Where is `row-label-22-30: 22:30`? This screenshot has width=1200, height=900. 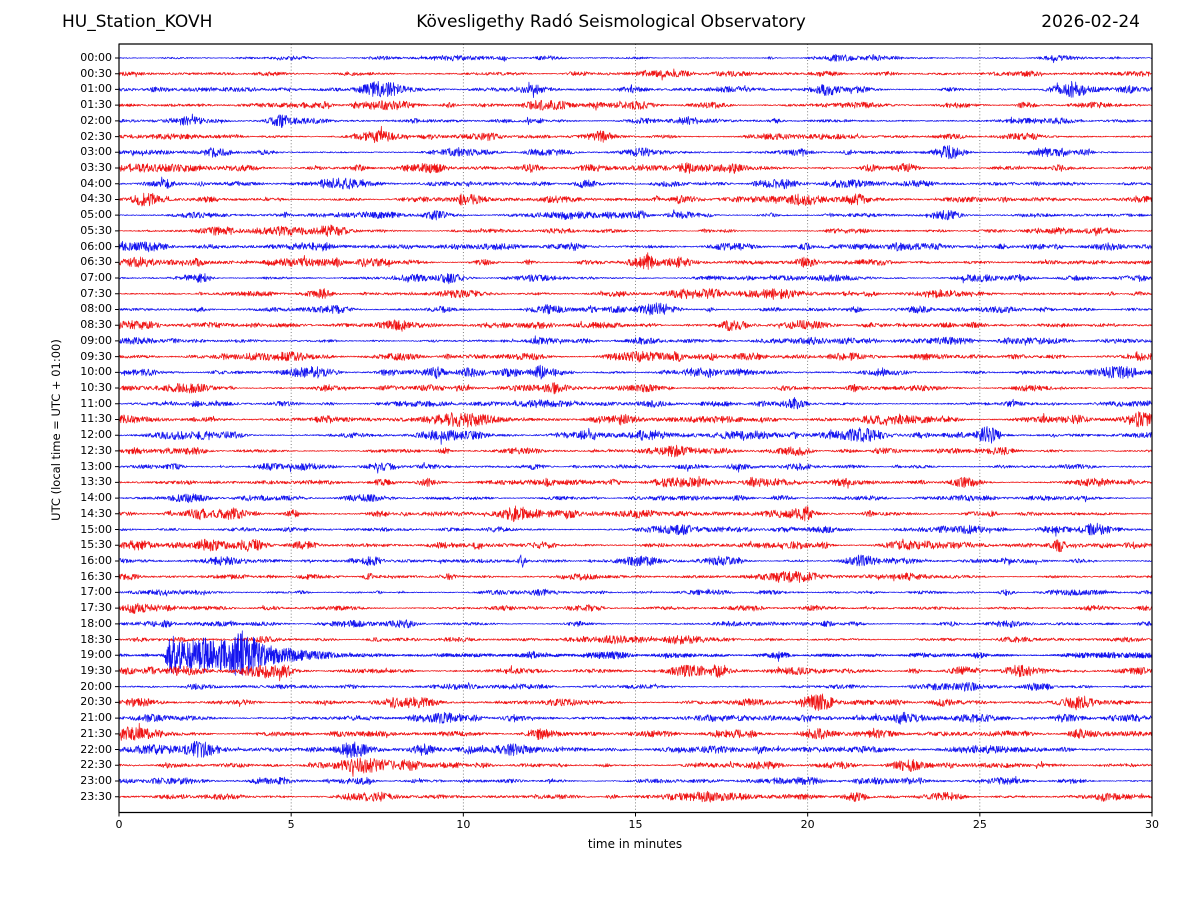
row-label-22-30: 22:30 is located at coordinates (96, 765).